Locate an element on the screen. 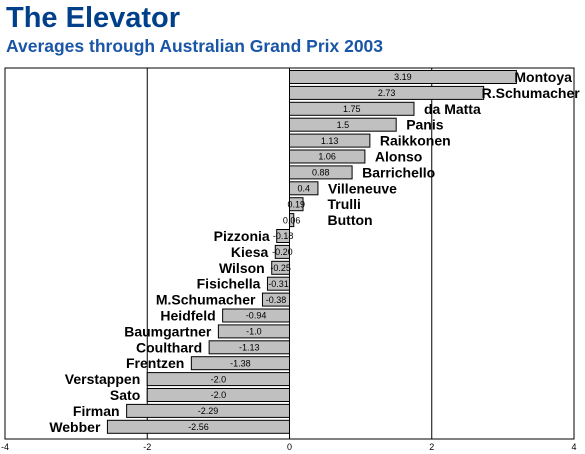  bar-value-label: -0.94 is located at coordinates (256, 316).